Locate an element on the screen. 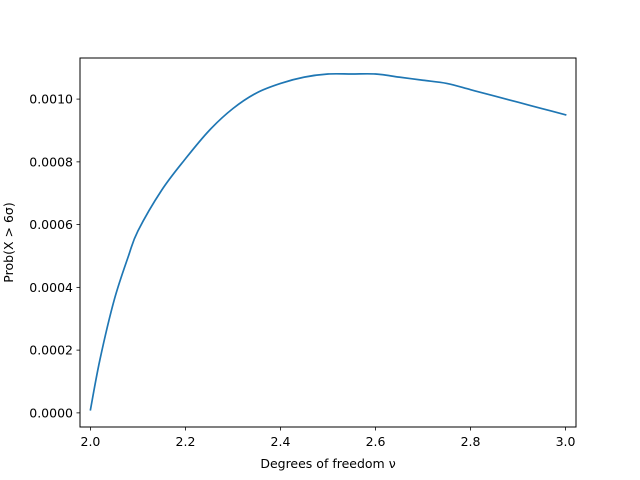  x-tick-label: 2.0 is located at coordinates (91, 441).